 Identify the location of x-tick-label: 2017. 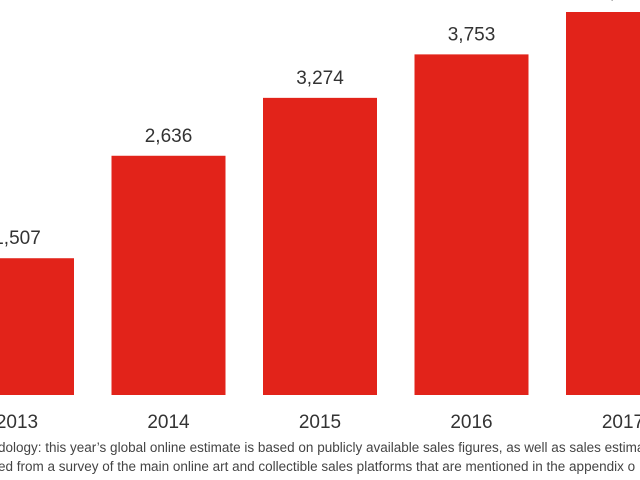
(621, 422).